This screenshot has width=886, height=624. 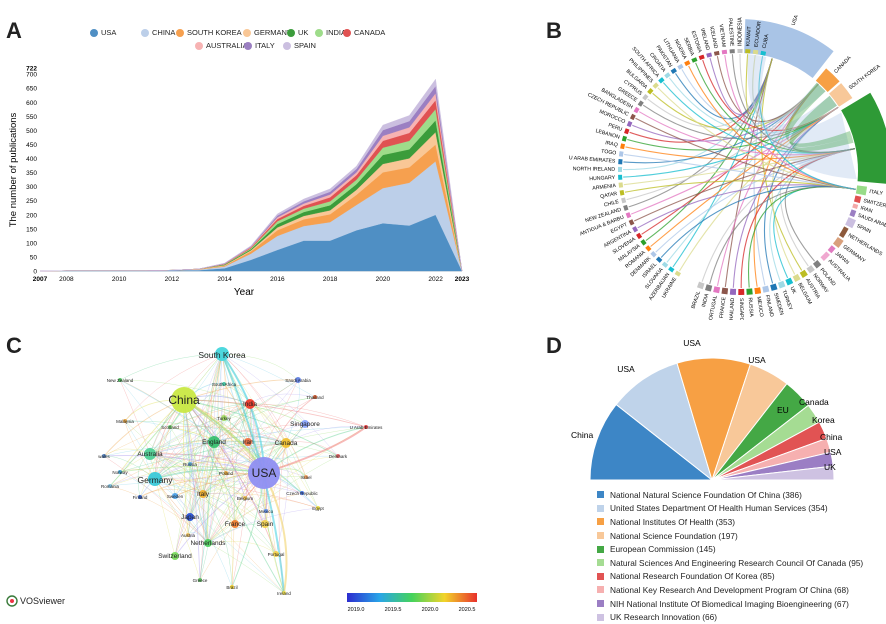 What do you see at coordinates (104, 456) in the screenshot?
I see `network-node-label: wales` at bounding box center [104, 456].